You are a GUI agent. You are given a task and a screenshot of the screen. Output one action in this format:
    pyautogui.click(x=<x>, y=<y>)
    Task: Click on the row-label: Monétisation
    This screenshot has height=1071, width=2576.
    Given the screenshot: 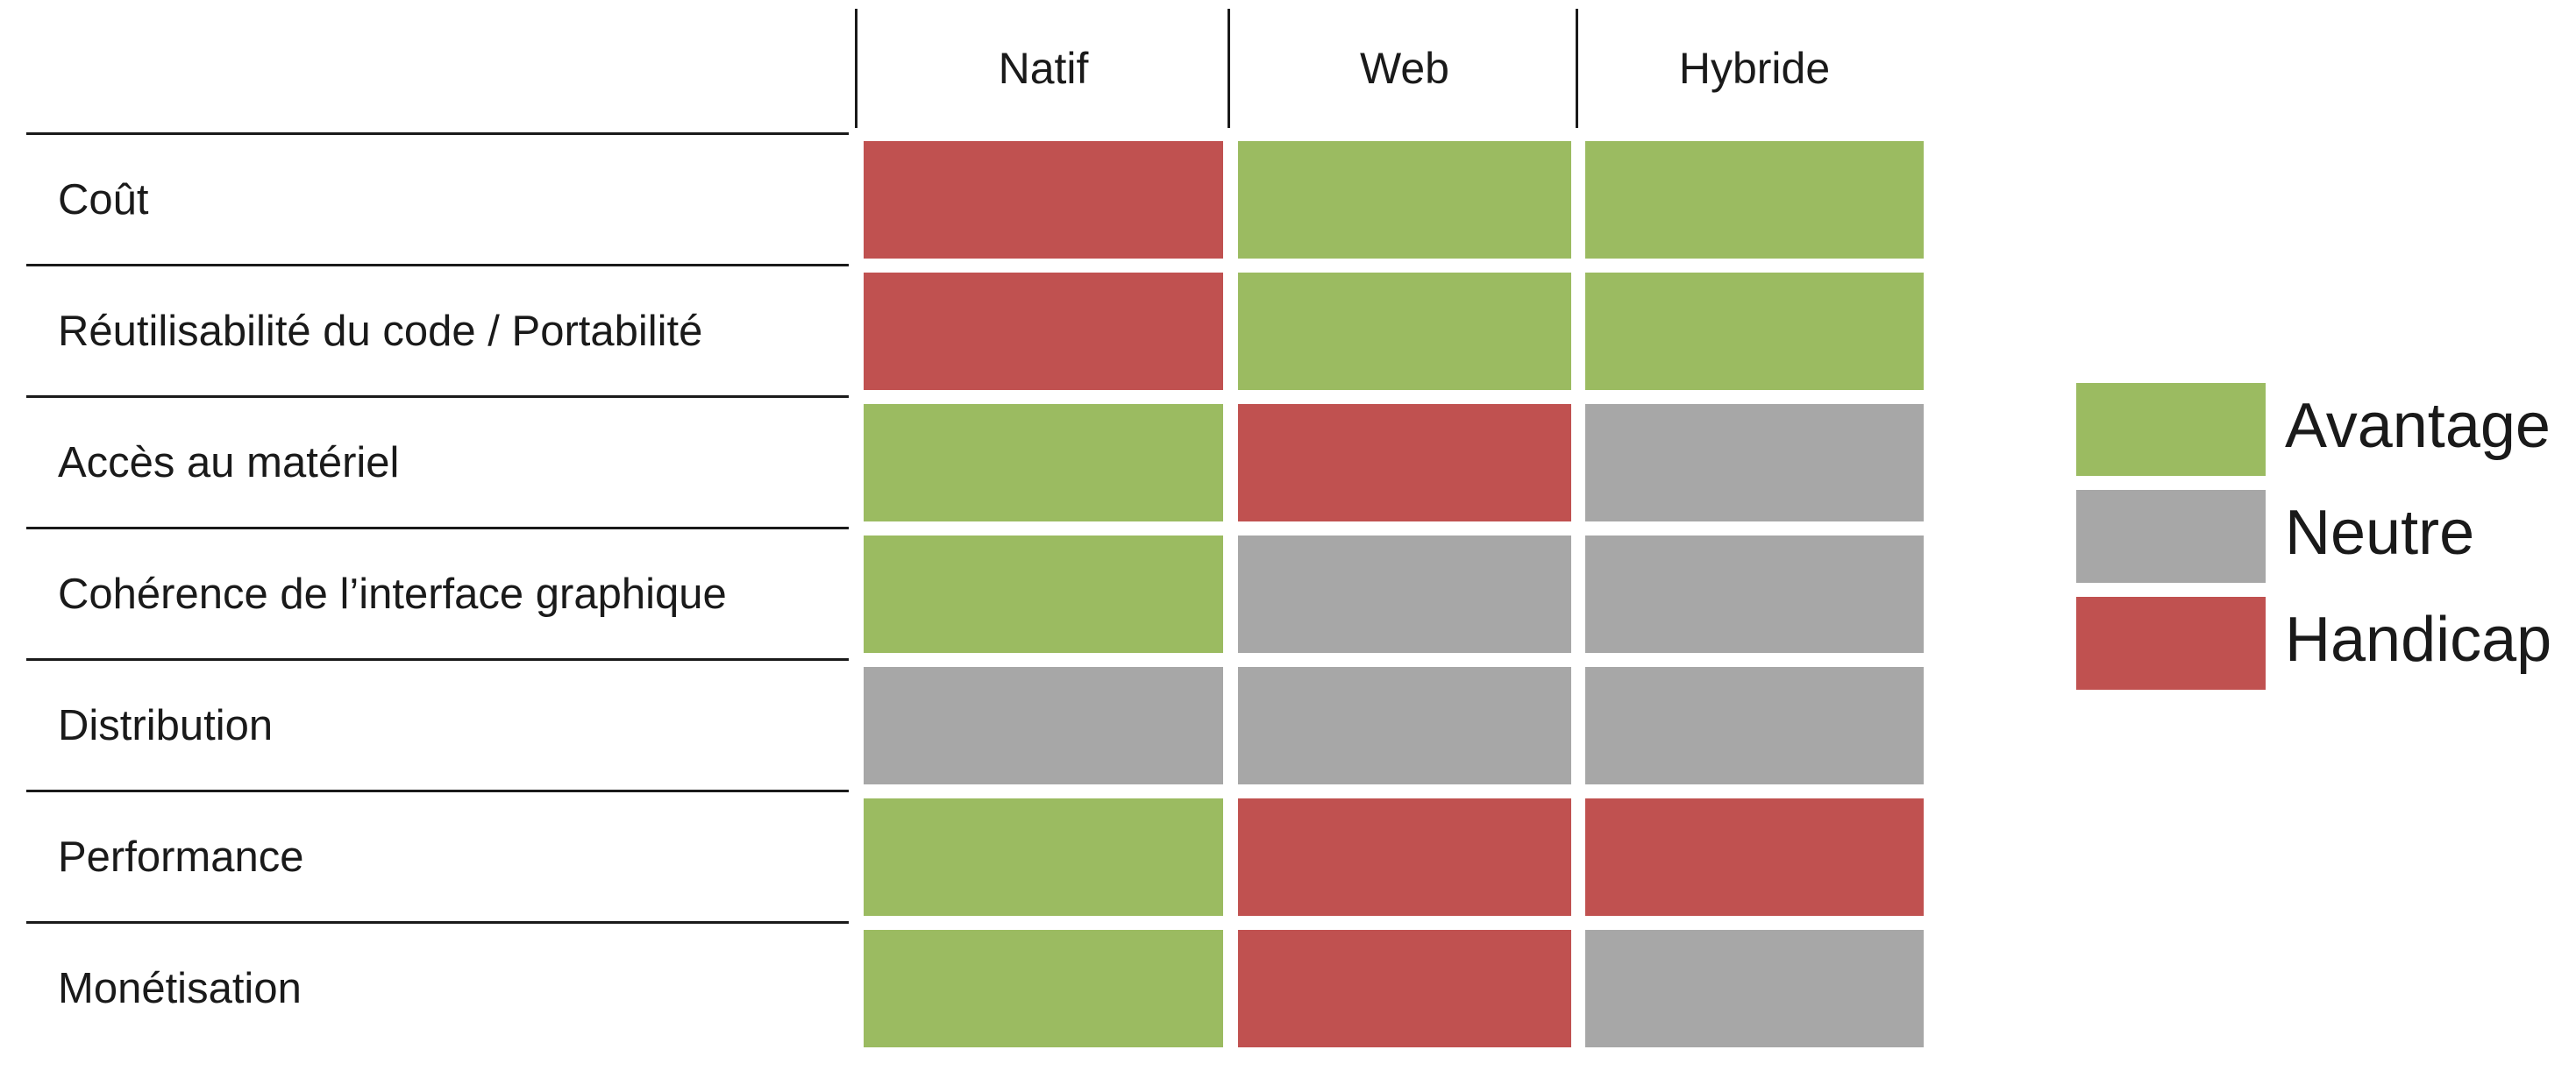 What is the action you would take?
    pyautogui.click(x=180, y=988)
    